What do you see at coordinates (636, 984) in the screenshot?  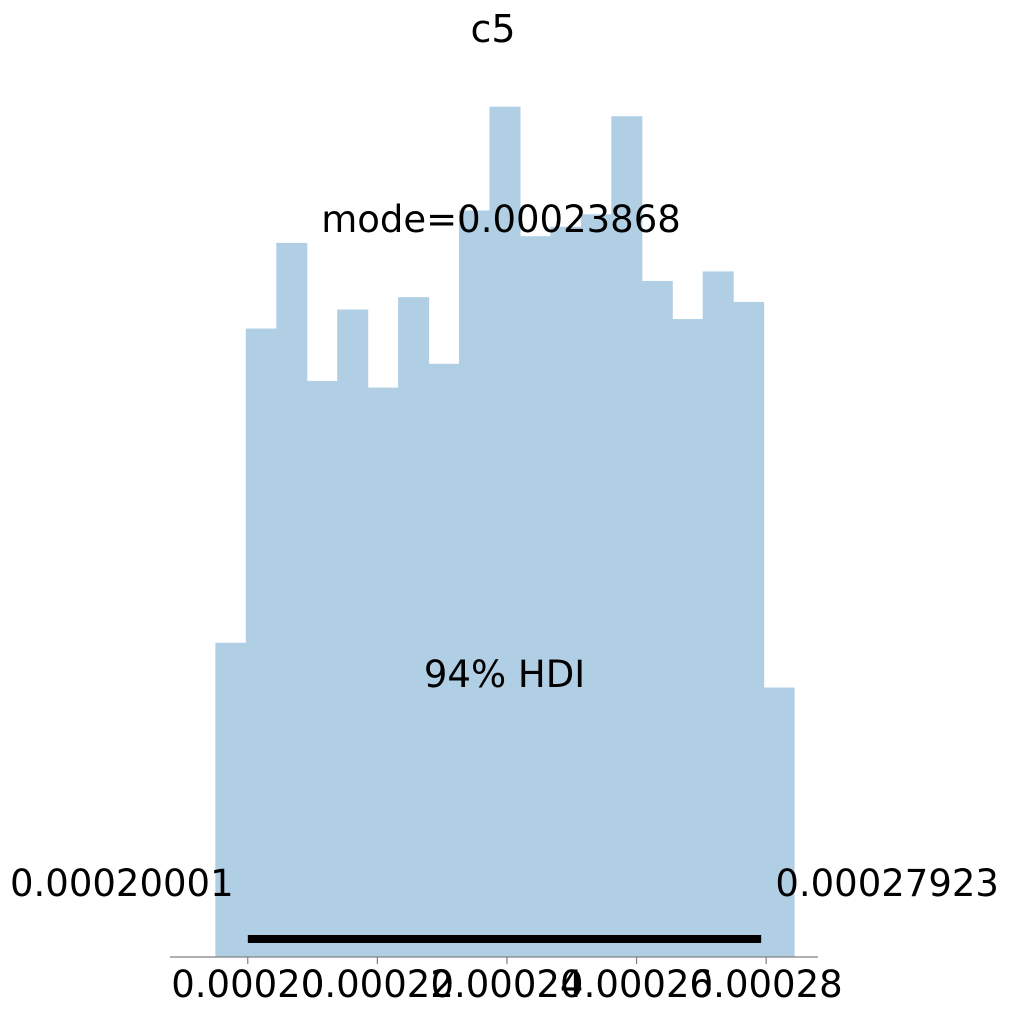 I see `x-tick-label: 0.00026` at bounding box center [636, 984].